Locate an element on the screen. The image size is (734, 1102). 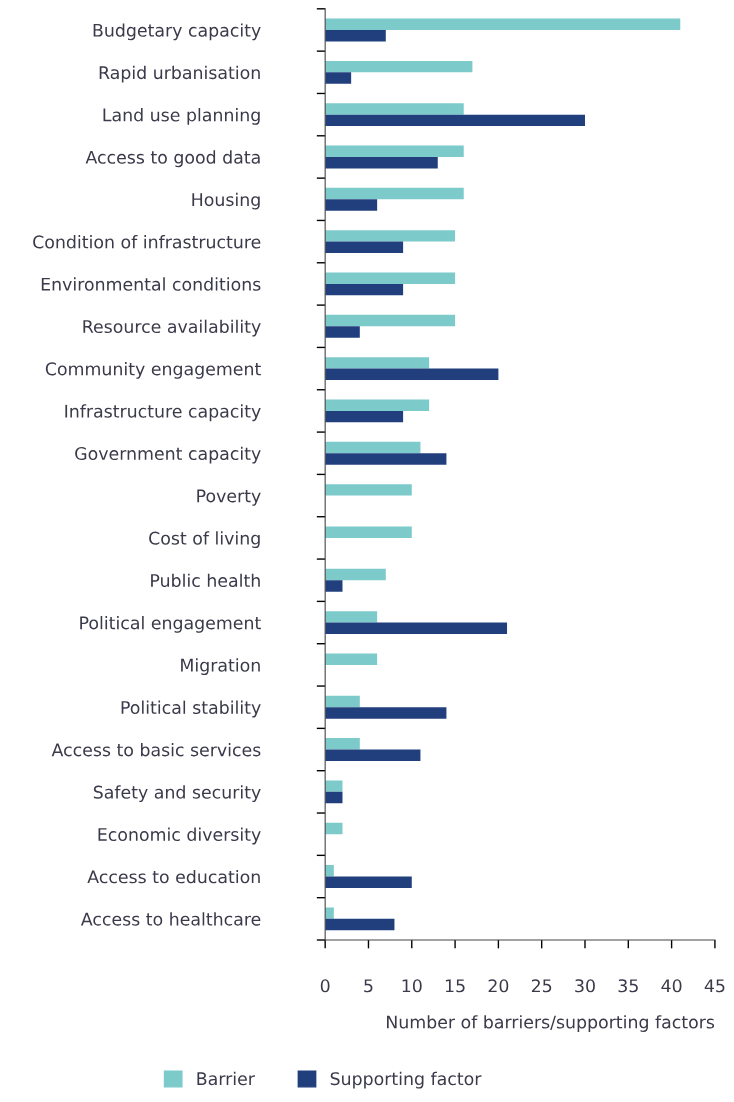
y-tick-label: Public health is located at coordinates (205, 580).